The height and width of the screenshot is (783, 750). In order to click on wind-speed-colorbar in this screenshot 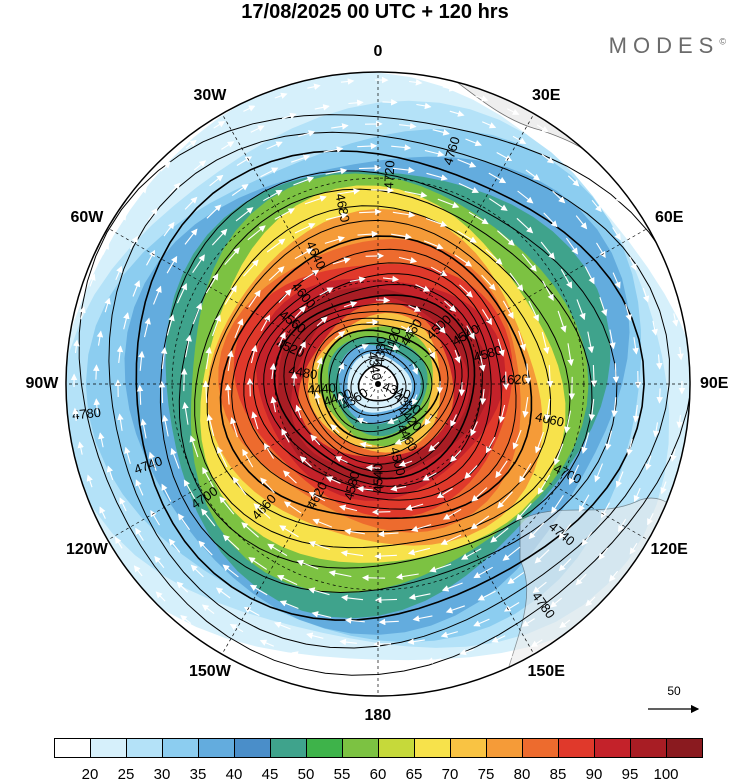, I will do `click(378, 749)`.